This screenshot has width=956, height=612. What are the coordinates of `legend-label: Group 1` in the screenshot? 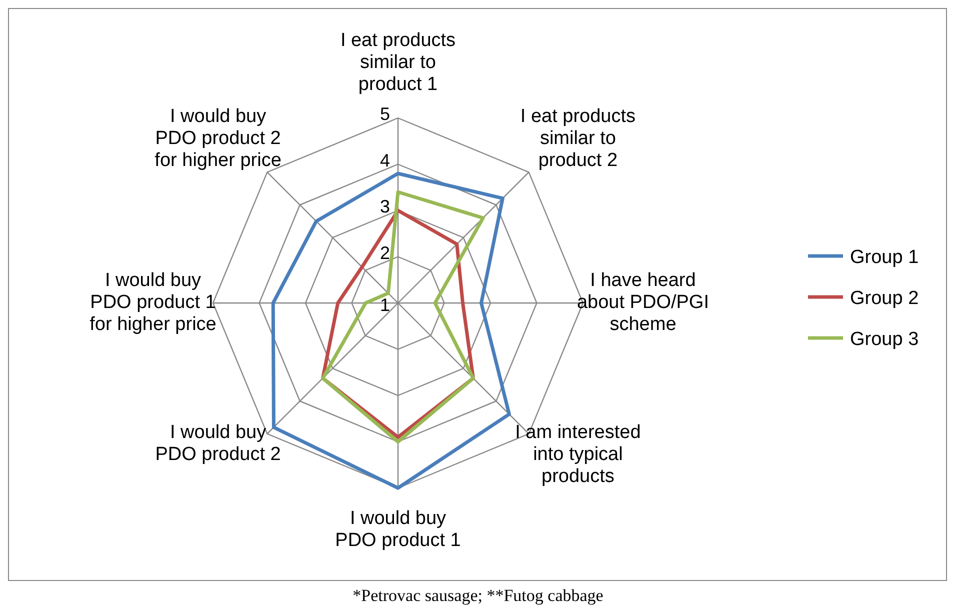 It's located at (884, 257).